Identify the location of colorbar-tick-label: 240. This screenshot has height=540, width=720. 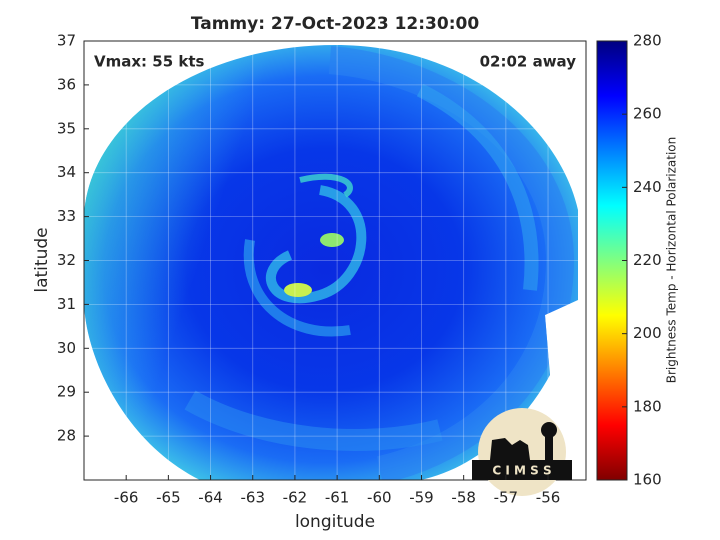
(647, 187).